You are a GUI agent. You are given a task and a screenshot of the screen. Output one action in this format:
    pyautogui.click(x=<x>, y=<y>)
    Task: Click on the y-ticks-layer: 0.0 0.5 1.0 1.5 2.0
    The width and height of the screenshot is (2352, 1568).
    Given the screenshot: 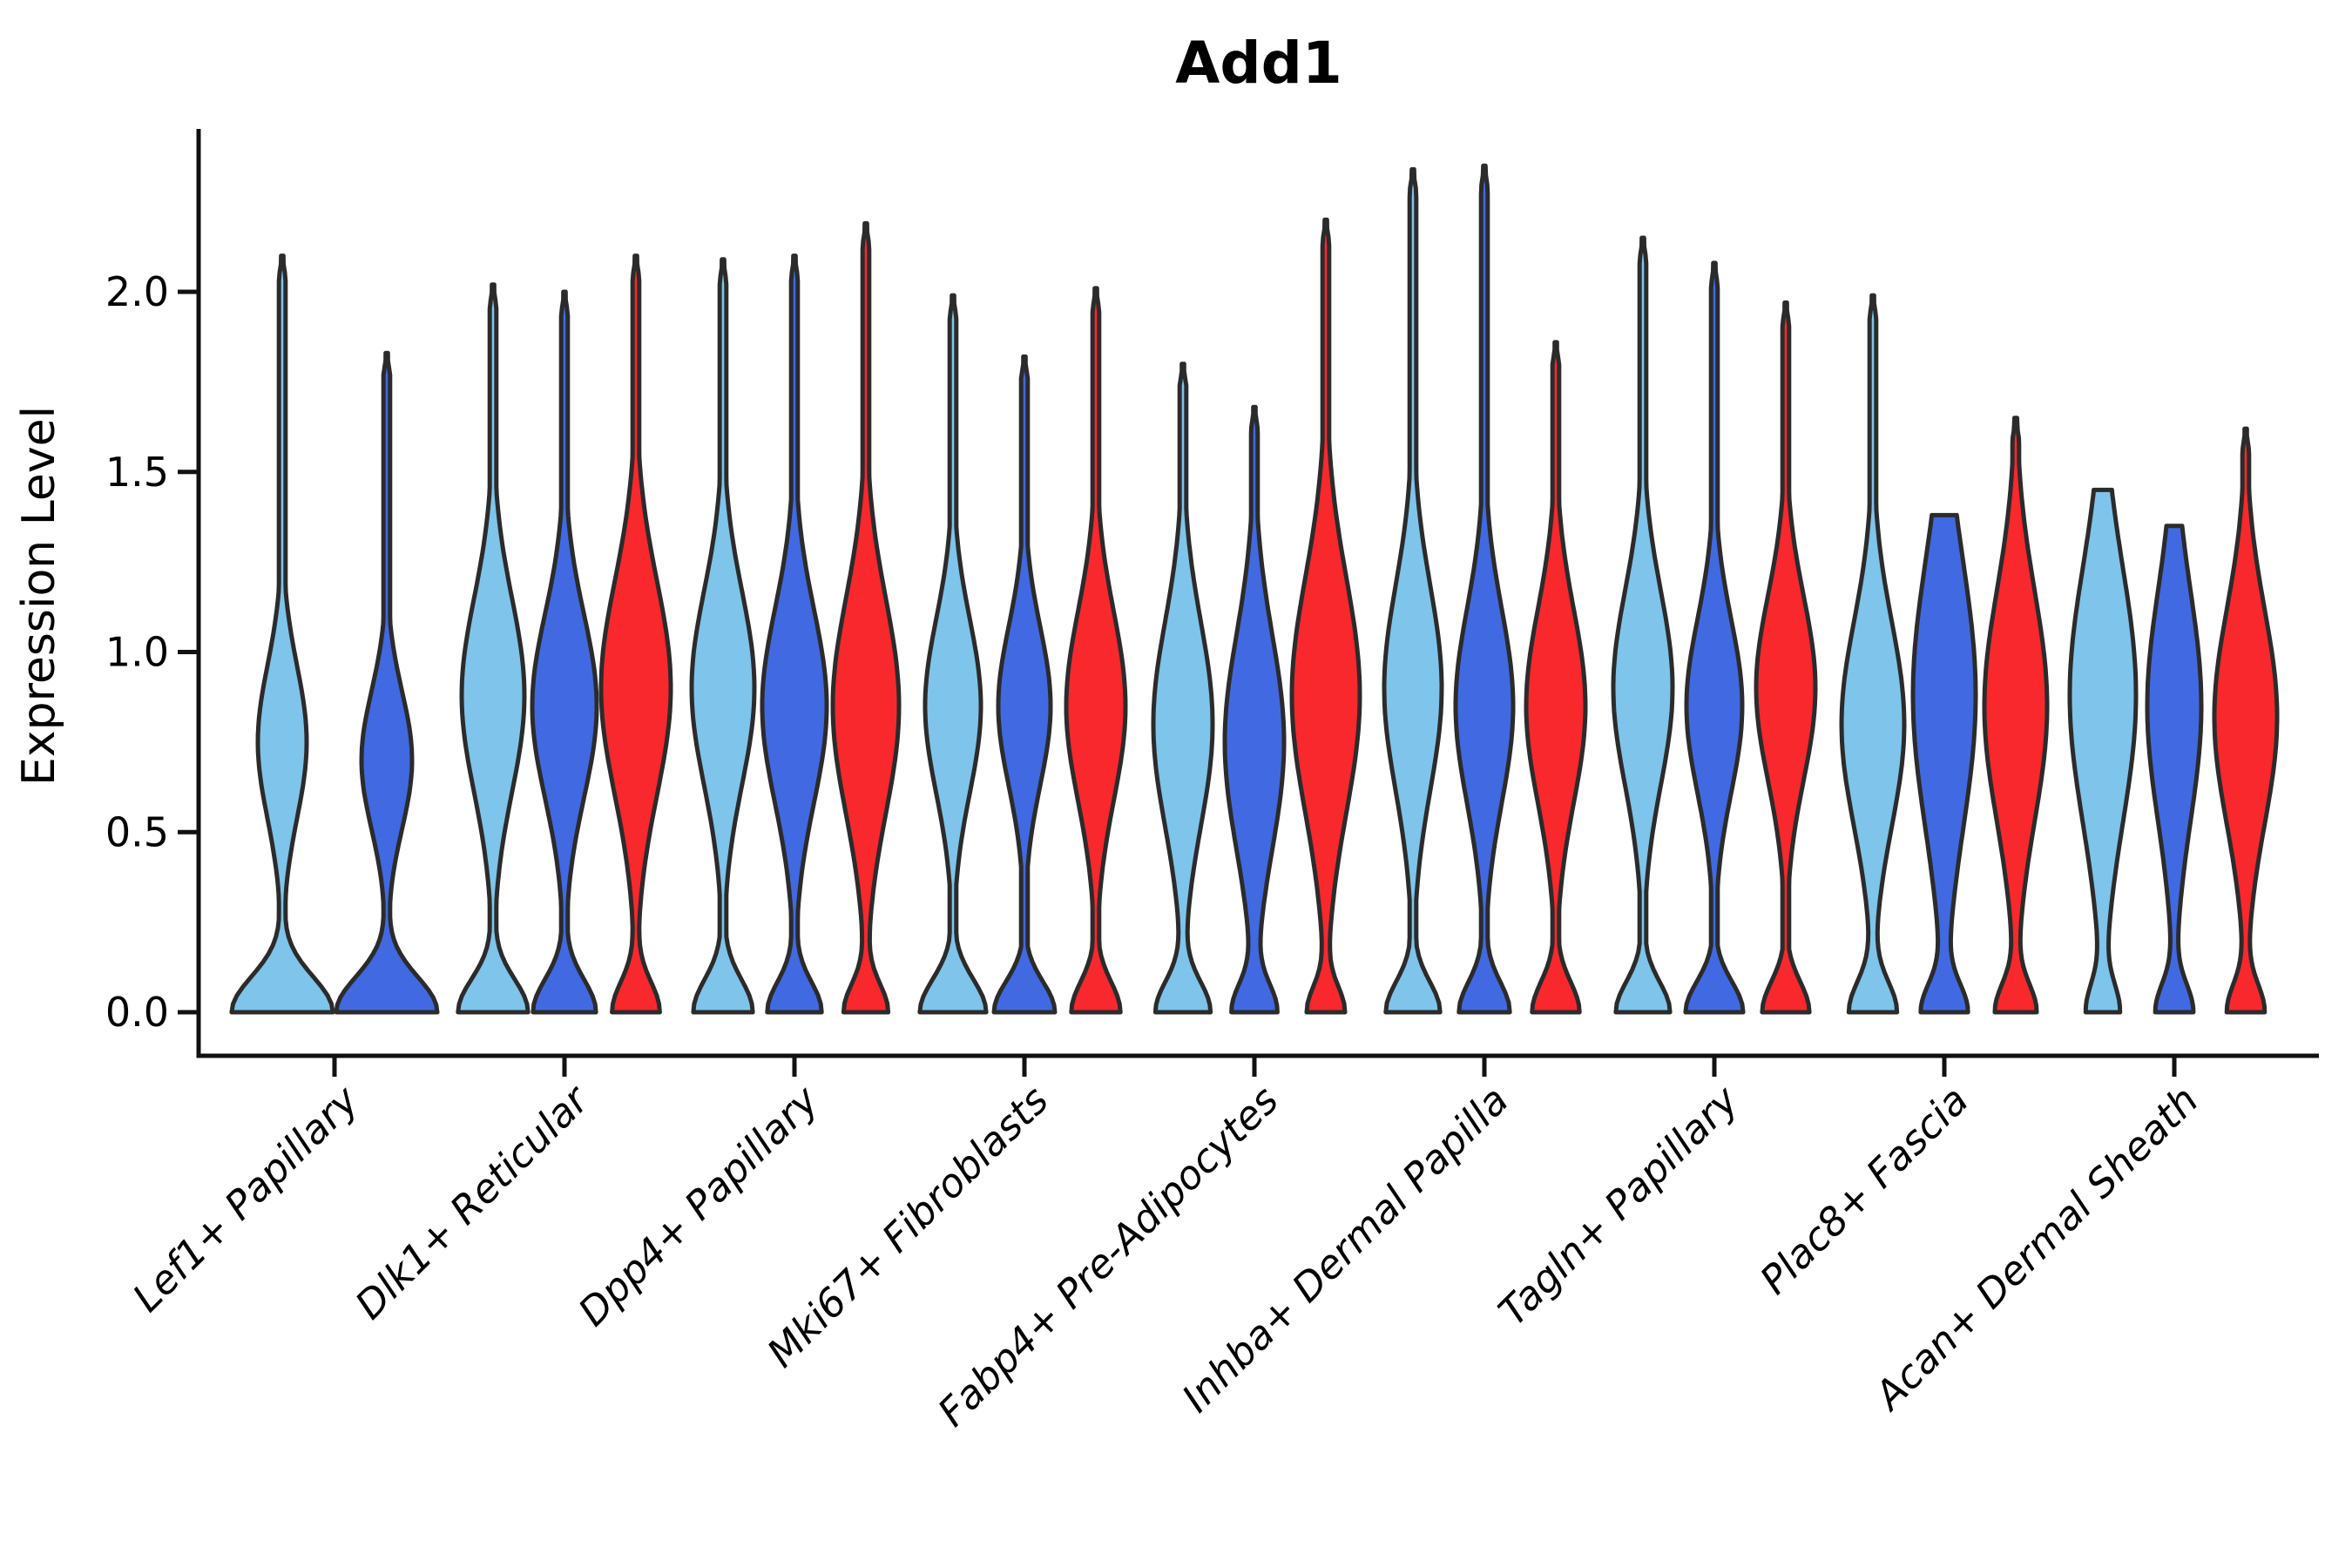 What is the action you would take?
    pyautogui.click(x=152, y=652)
    